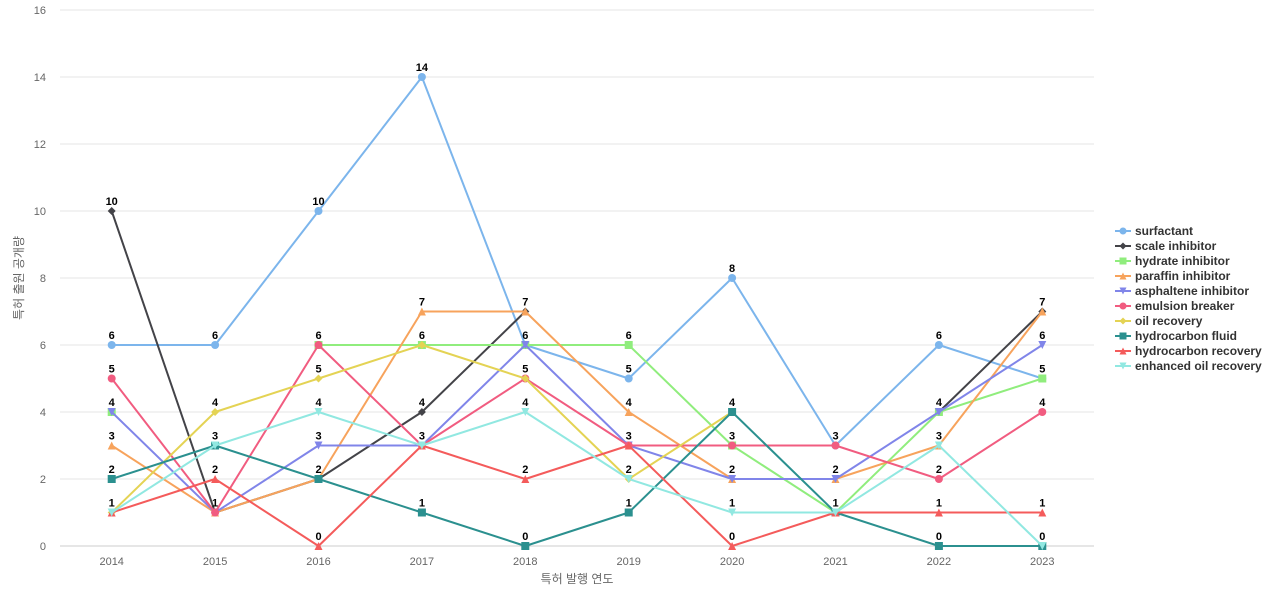 The image size is (1280, 600). Describe the element at coordinates (43, 480) in the screenshot. I see `y-tick-label: 2` at that location.